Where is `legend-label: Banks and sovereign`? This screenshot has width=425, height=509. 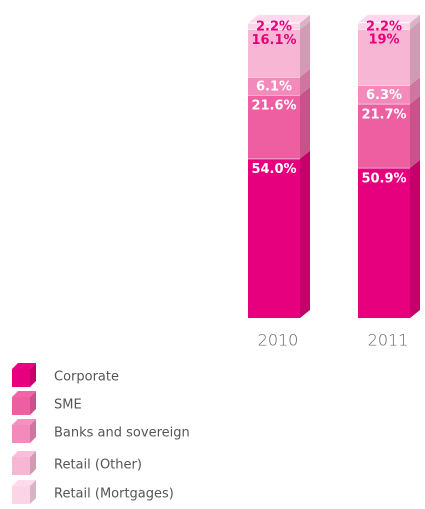 legend-label: Banks and sovereign is located at coordinates (122, 433).